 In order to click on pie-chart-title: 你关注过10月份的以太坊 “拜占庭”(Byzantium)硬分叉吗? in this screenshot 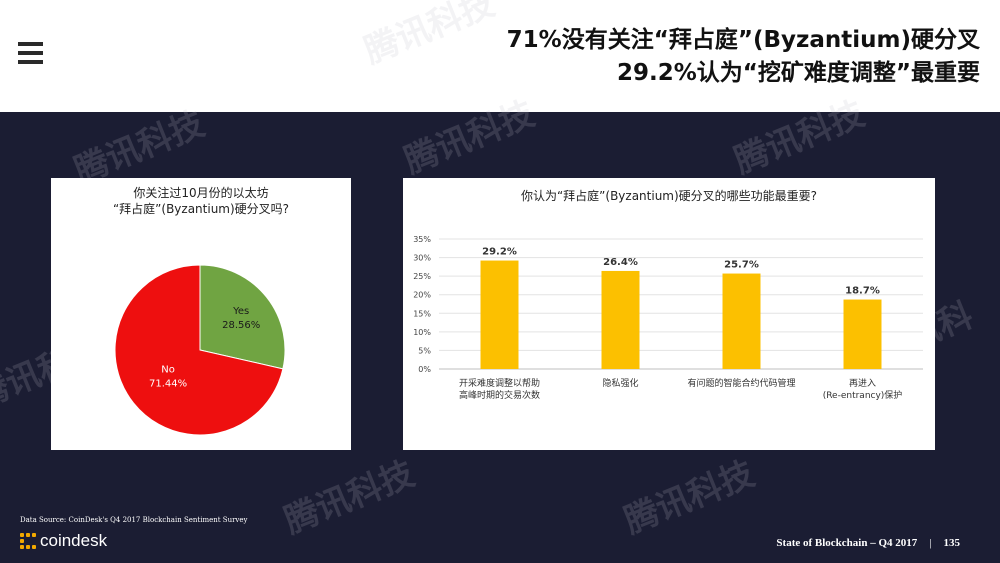, I will do `click(201, 201)`.